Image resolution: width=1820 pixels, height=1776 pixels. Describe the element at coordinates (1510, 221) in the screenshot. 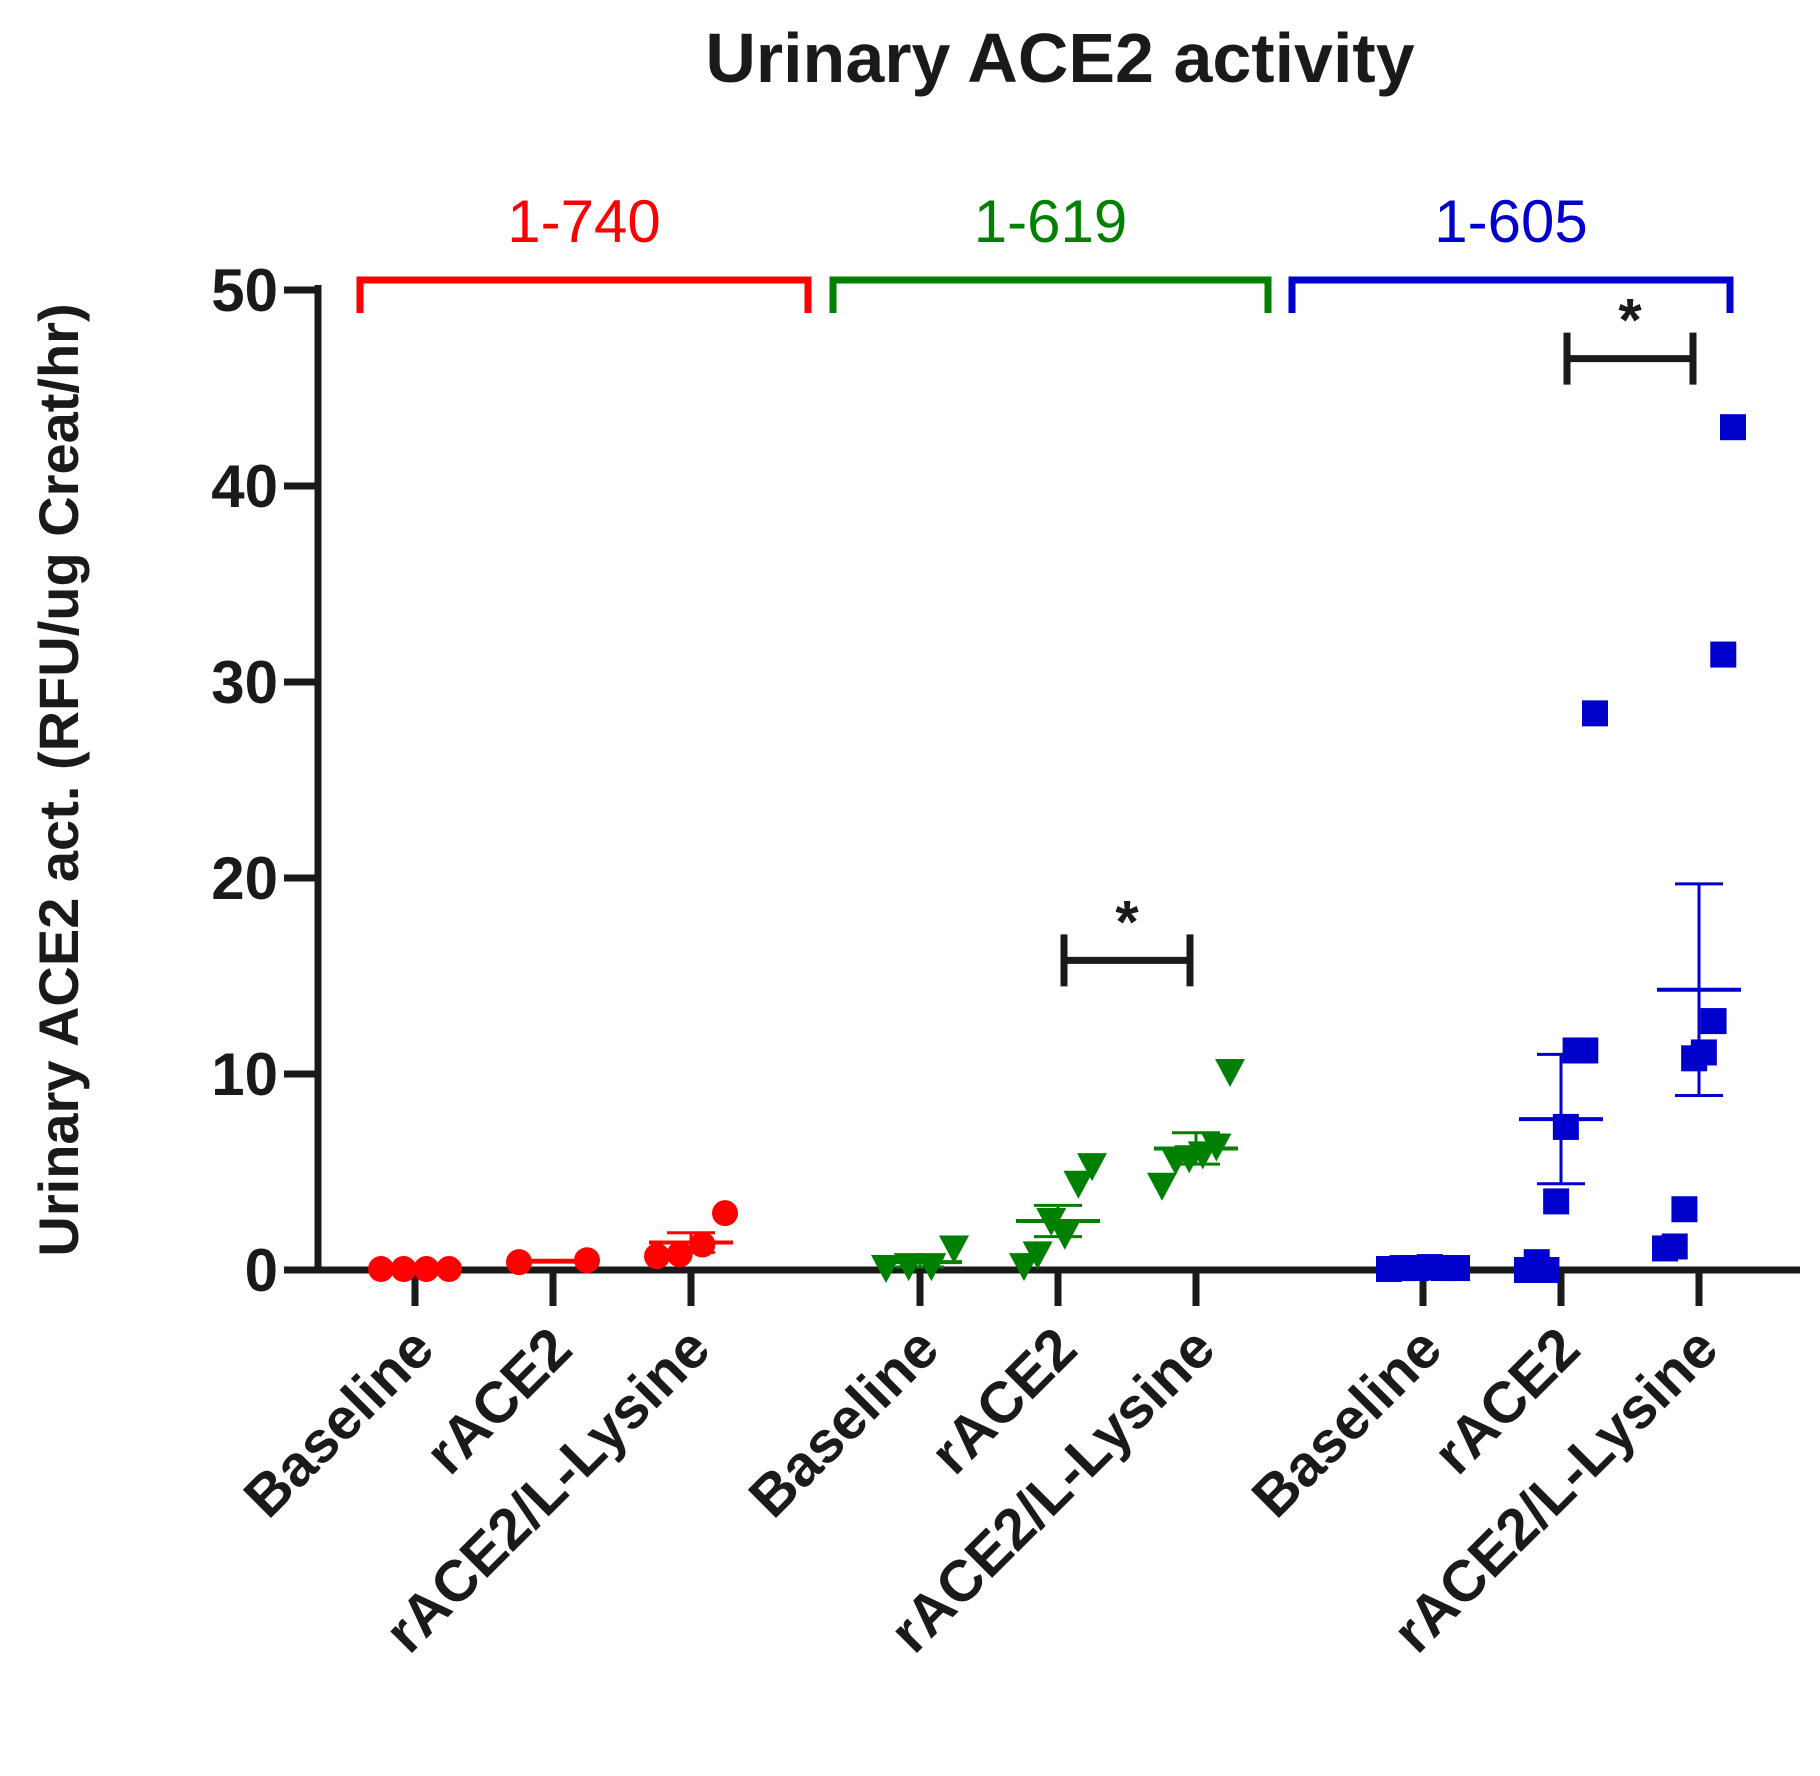

I see `group-label: 1-605` at that location.